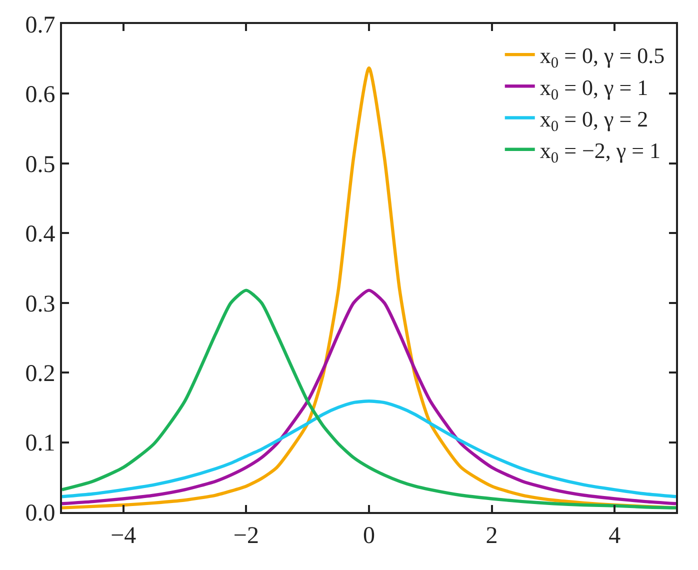 The height and width of the screenshot is (570, 698). What do you see at coordinates (40, 304) in the screenshot?
I see `y-tick-label: 0.3` at bounding box center [40, 304].